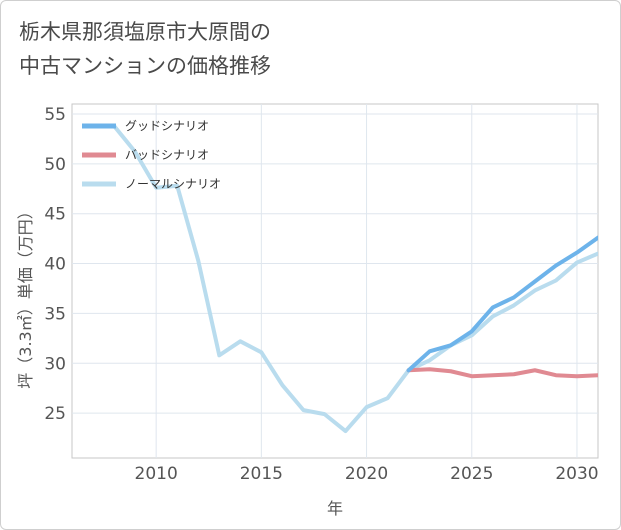 The height and width of the screenshot is (530, 621). I want to click on series-line-good, so click(502, 304).